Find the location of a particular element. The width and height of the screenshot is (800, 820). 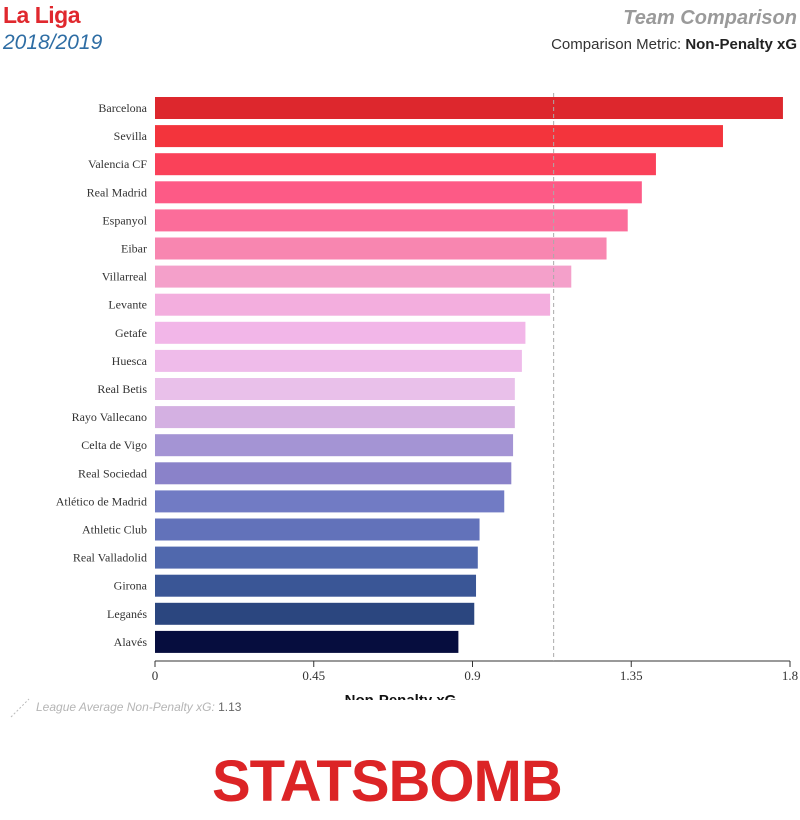

team-label: Rayo Vallecano is located at coordinates (109, 417).